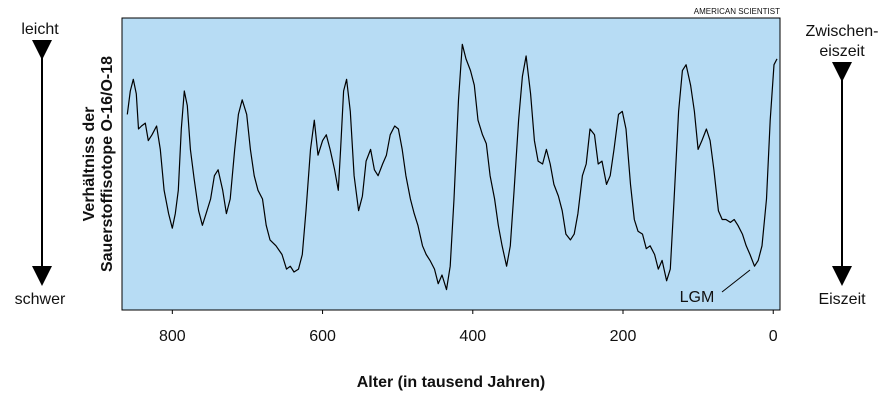 This screenshot has height=396, width=889. What do you see at coordinates (89, 164) in the screenshot?
I see `y-axis-label: Verhältniss der` at bounding box center [89, 164].